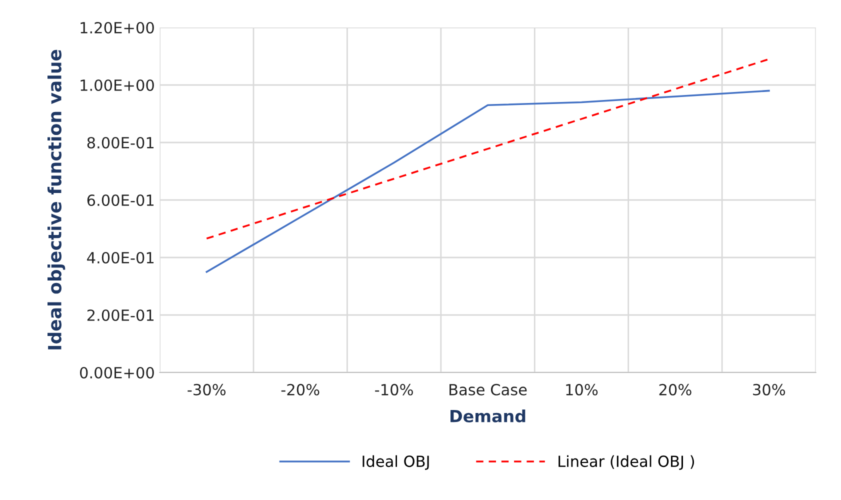 The height and width of the screenshot is (500, 841). Describe the element at coordinates (582, 390) in the screenshot. I see `x-tick-label: 10%` at that location.